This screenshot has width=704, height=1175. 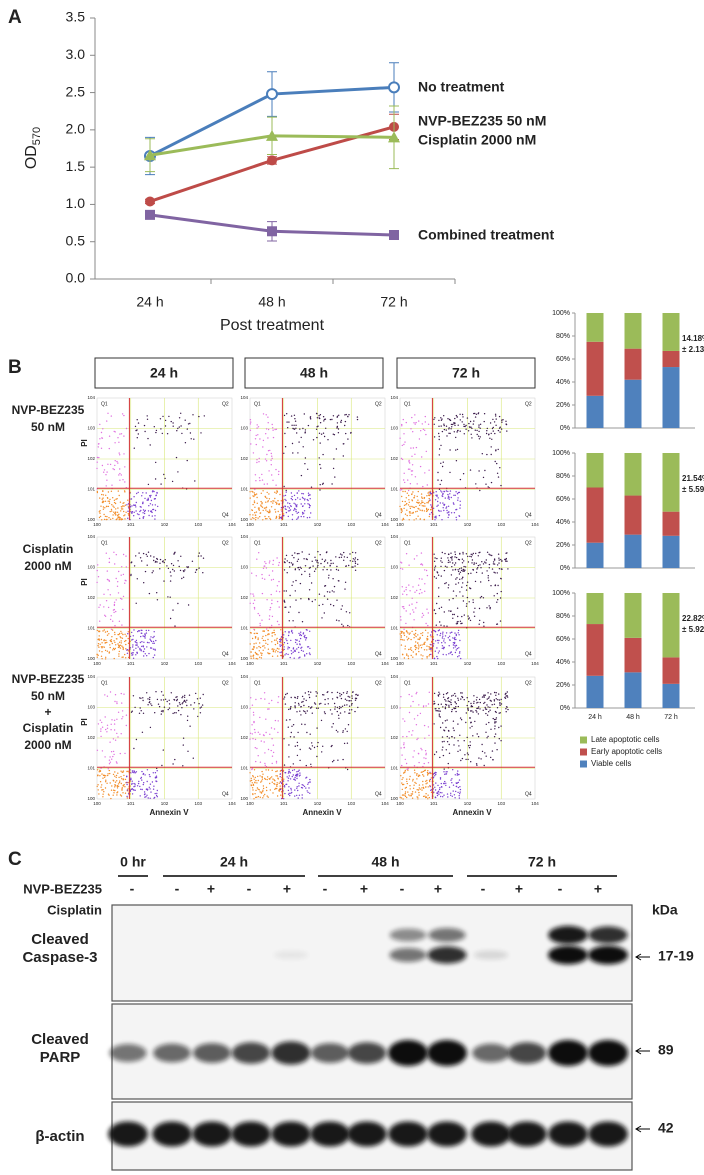 I want to click on quadrant-label: Q1, so click(x=407, y=404).